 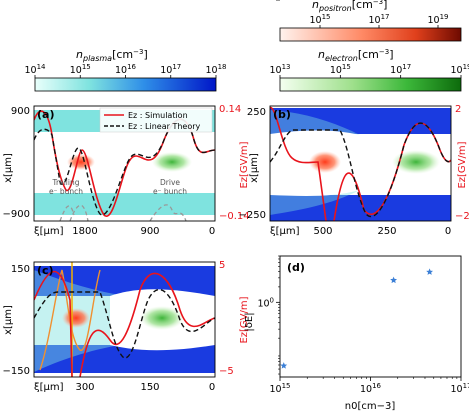 I want to click on panel-c-orange-curve, so click(x=70, y=320).